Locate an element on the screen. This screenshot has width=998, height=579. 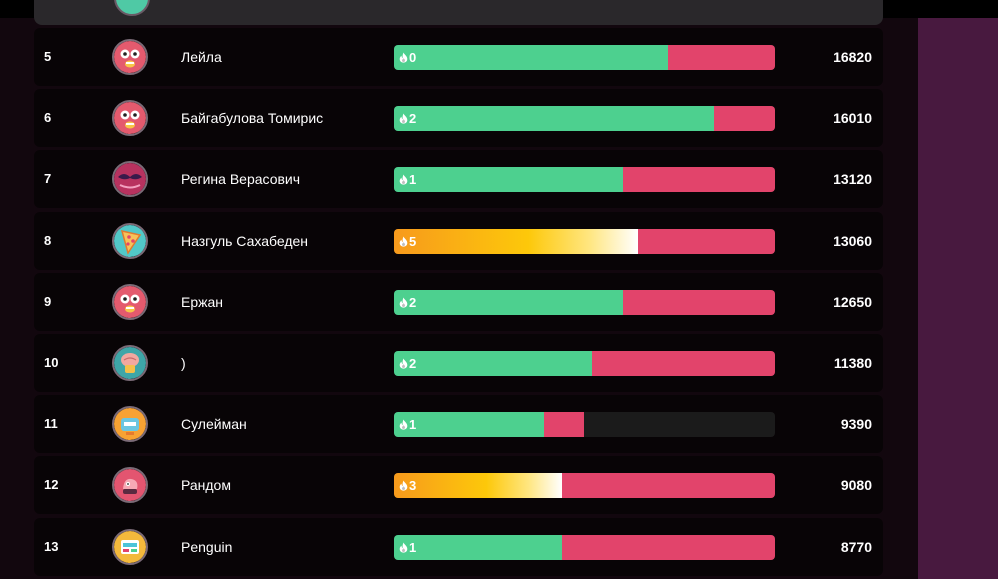
player-score: 8770 is located at coordinates (856, 546).